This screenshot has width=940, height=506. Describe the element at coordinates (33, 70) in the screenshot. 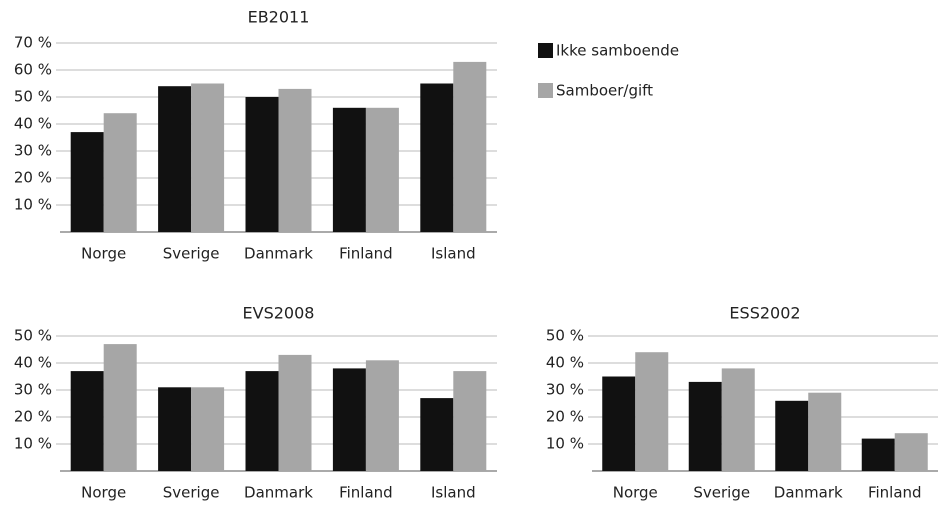

I see `y-tick-label: 60 %` at that location.